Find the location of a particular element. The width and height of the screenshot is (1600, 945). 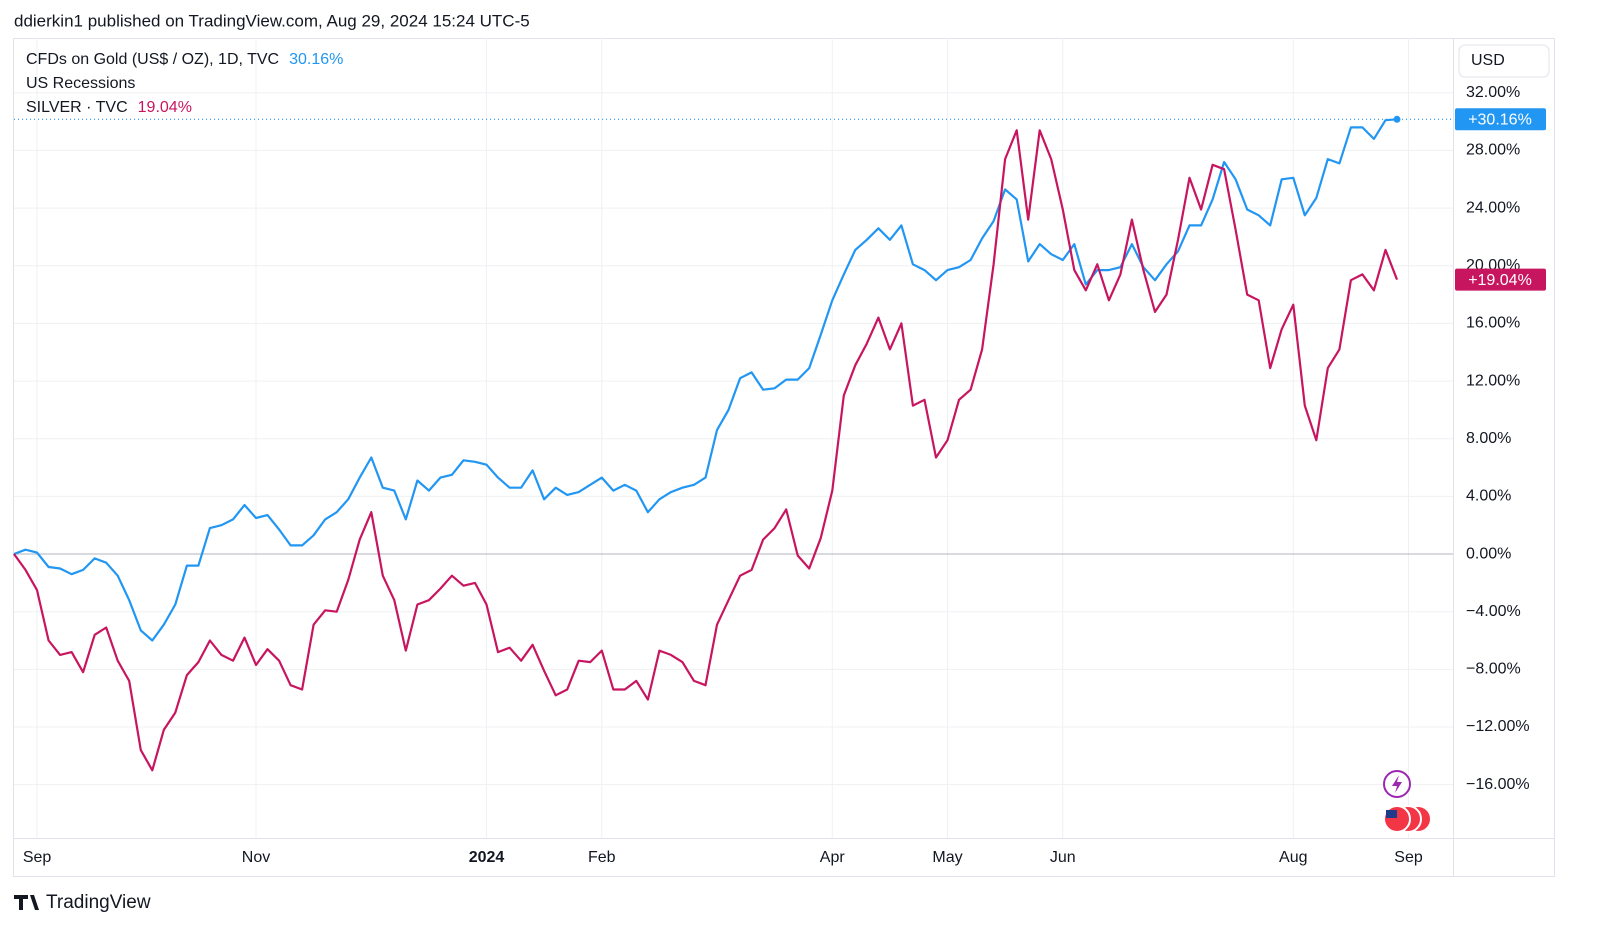

y-tick-label: 32.00% is located at coordinates (1493, 92).